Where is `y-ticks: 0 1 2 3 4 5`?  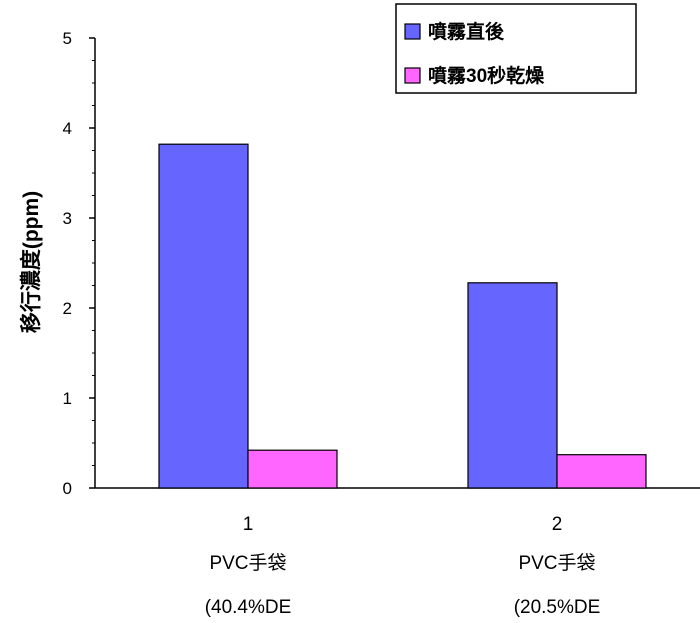
y-ticks: 0 1 2 3 4 5 is located at coordinates (79, 263).